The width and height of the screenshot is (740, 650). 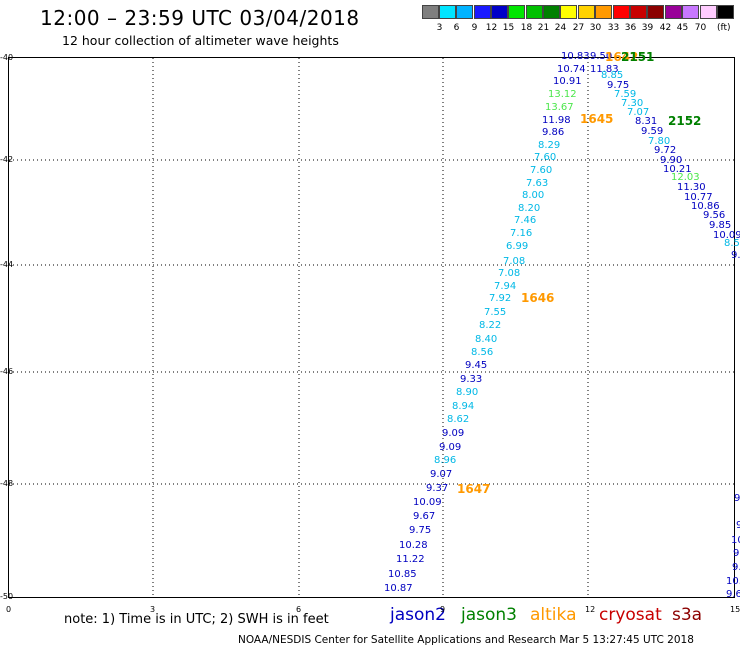 I want to click on wave-height-value: 9.07, so click(x=441, y=474).